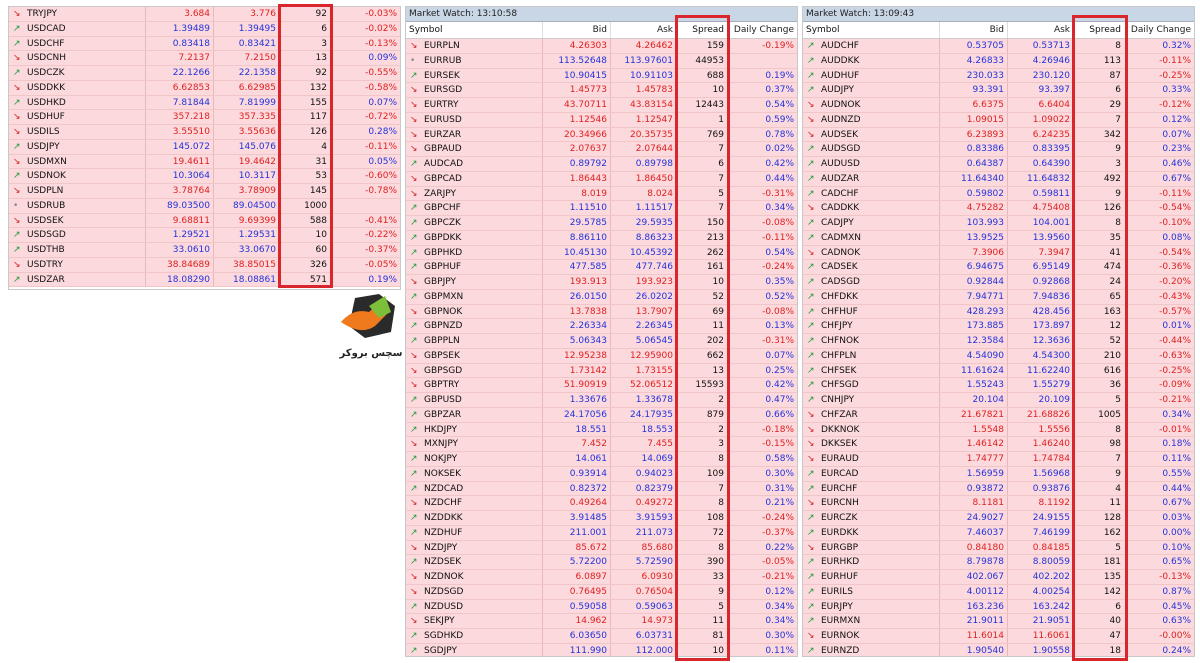  I want to click on quote-row: ↘ USDPLN 3.78764 3.78909 145 -0.78%, so click(204, 191).